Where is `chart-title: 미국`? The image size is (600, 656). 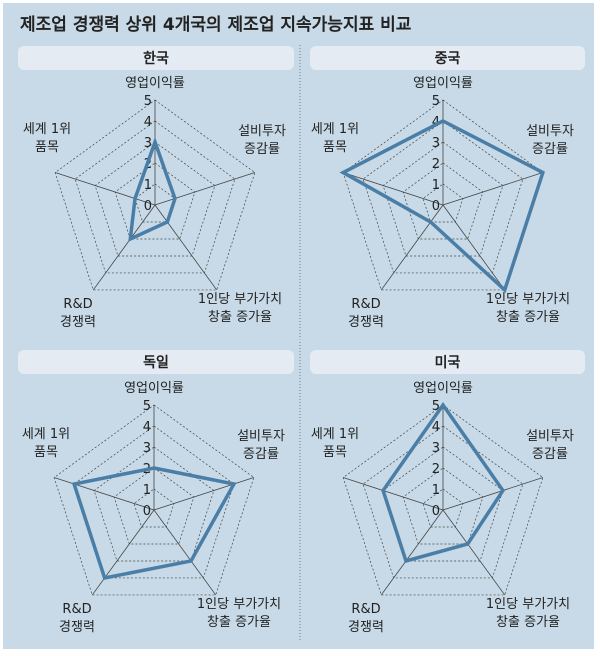 chart-title: 미국 is located at coordinates (448, 363).